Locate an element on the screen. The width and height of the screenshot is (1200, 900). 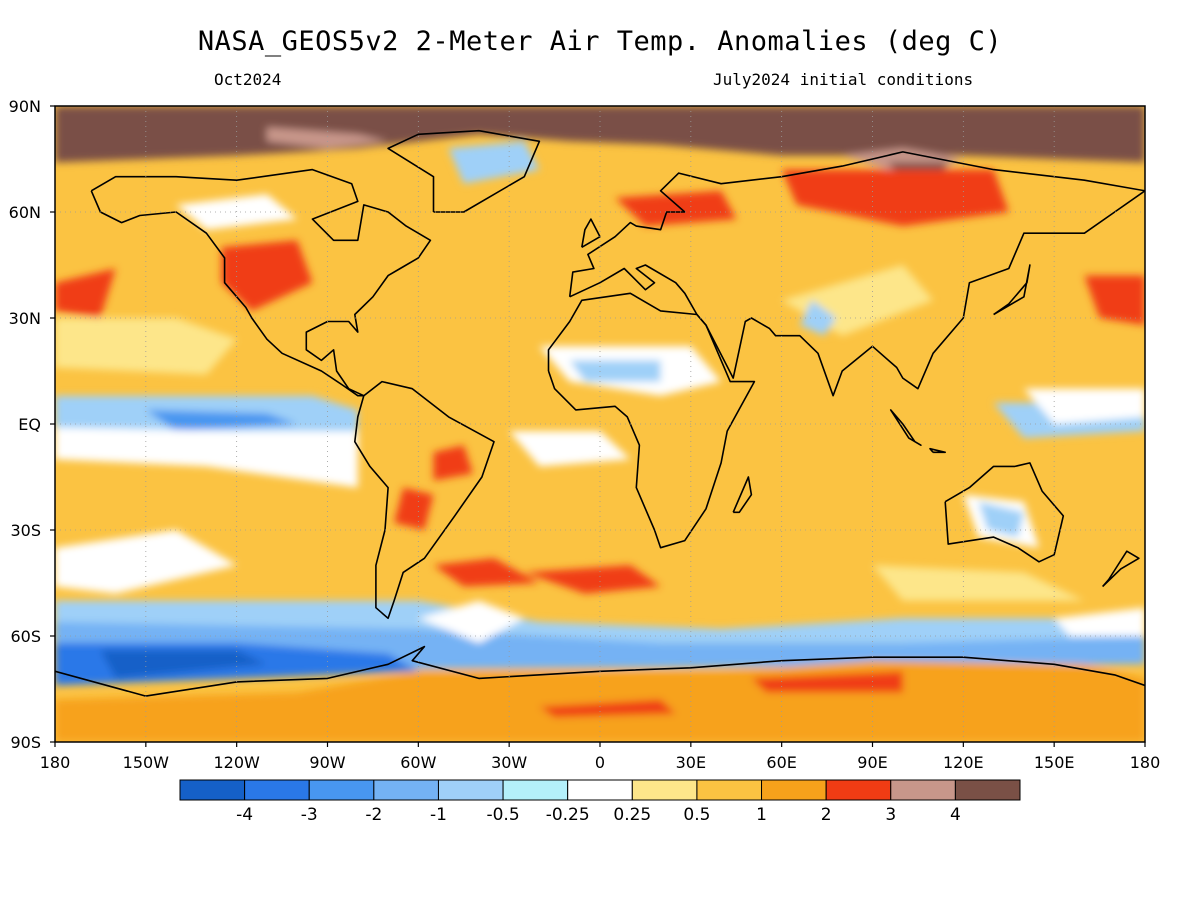
colorbar-label: 2 is located at coordinates (826, 815).